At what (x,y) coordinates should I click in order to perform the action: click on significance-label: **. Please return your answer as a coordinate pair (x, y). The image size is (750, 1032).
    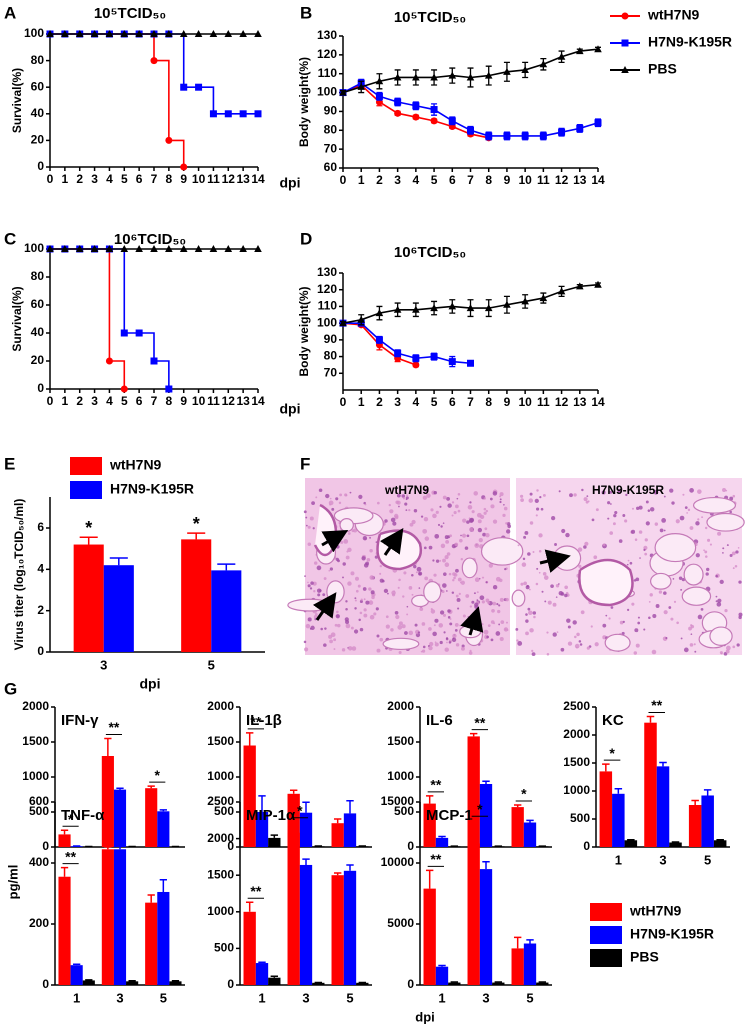
    Looking at the image, I should click on (479, 722).